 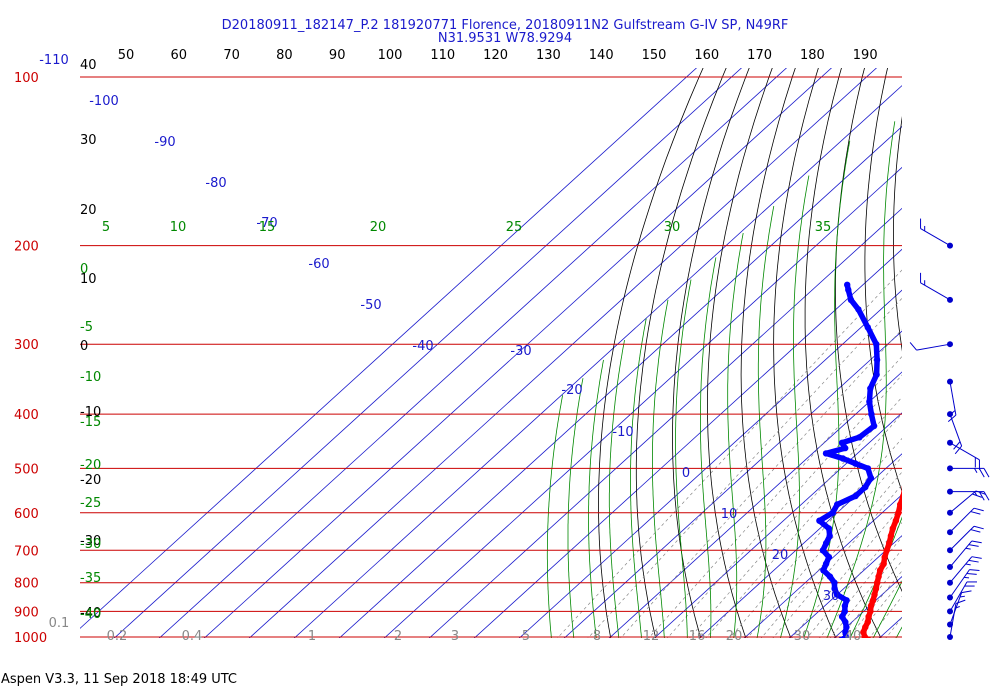 What do you see at coordinates (30, 638) in the screenshot?
I see `pressure-label: 1000` at bounding box center [30, 638].